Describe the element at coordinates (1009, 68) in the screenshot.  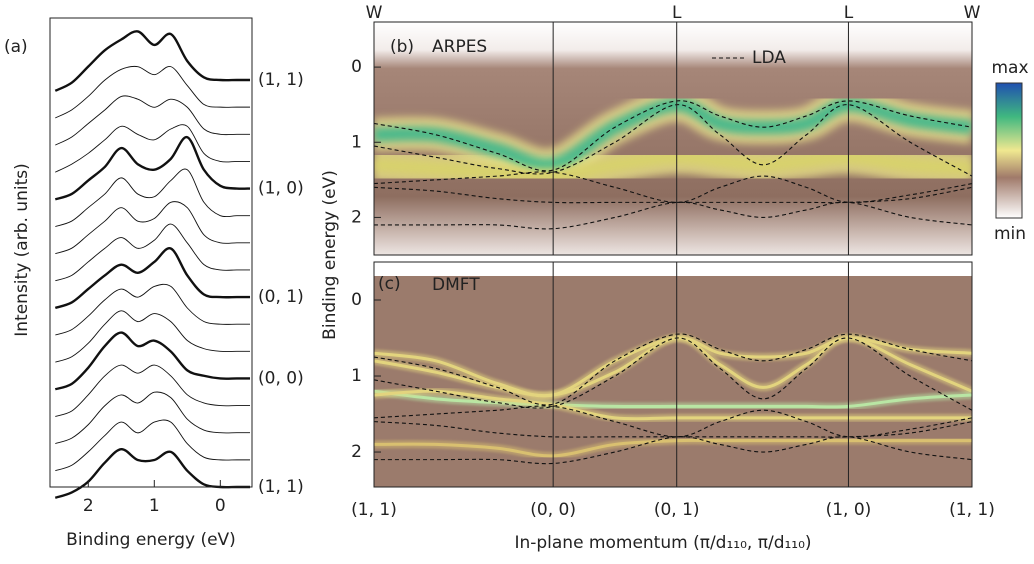
I see `colorbar-max: max` at that location.